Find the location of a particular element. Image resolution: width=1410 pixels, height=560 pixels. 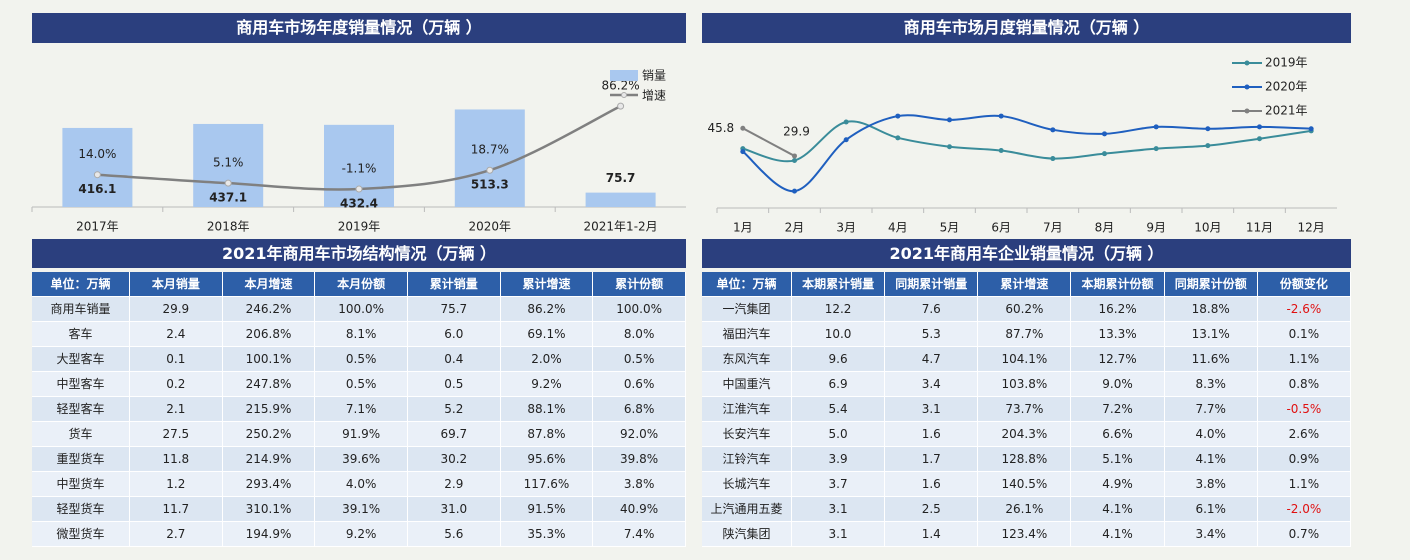

table-cell: 1.7 is located at coordinates (932, 459).